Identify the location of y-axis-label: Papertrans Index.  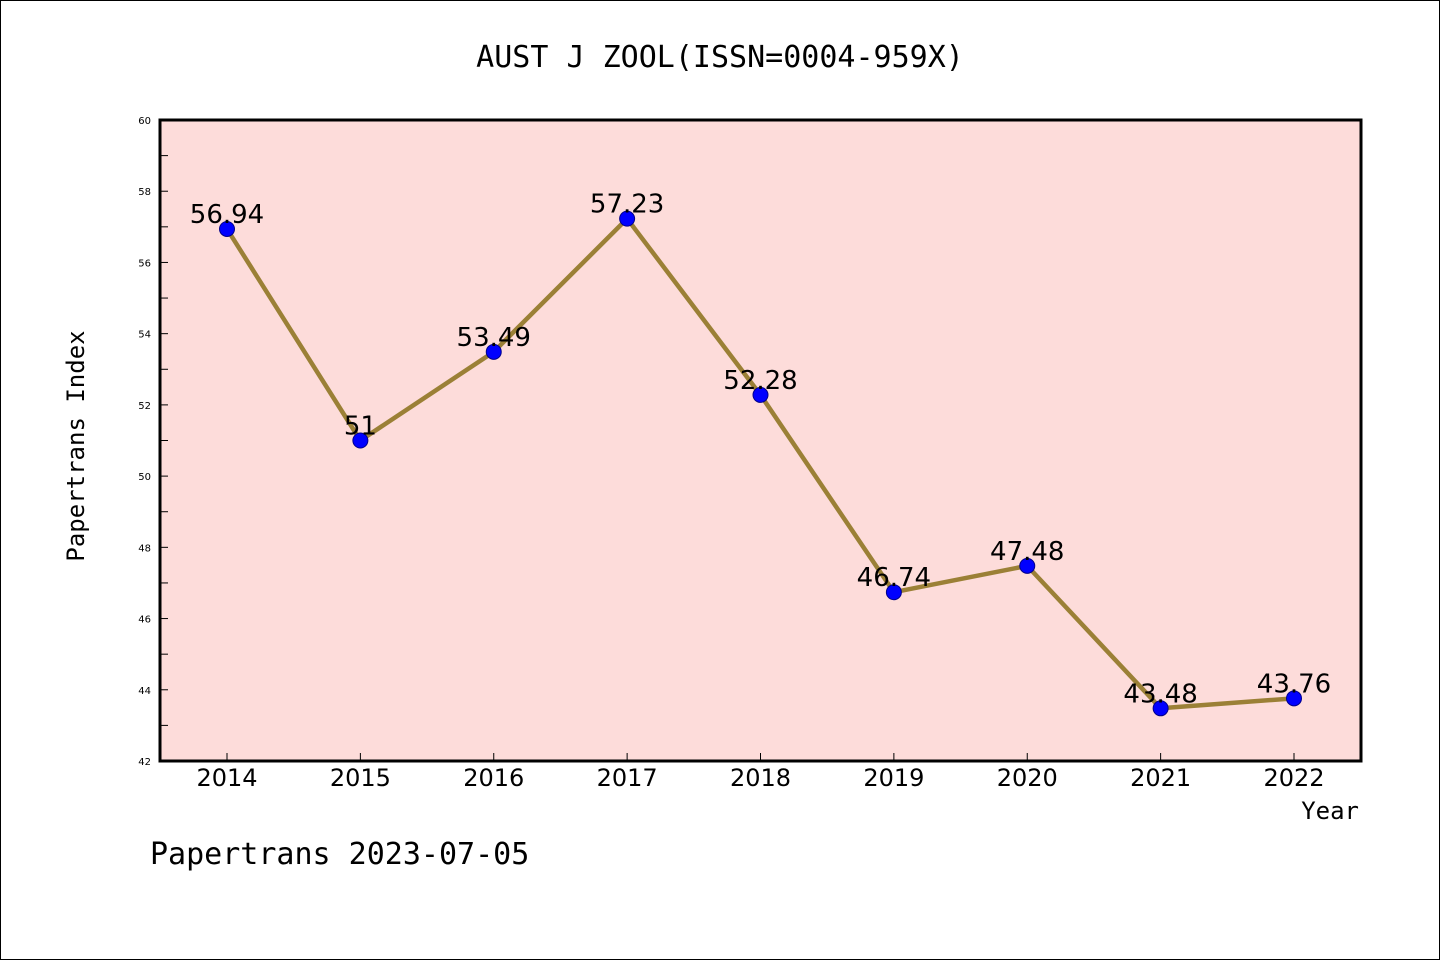
(76, 445).